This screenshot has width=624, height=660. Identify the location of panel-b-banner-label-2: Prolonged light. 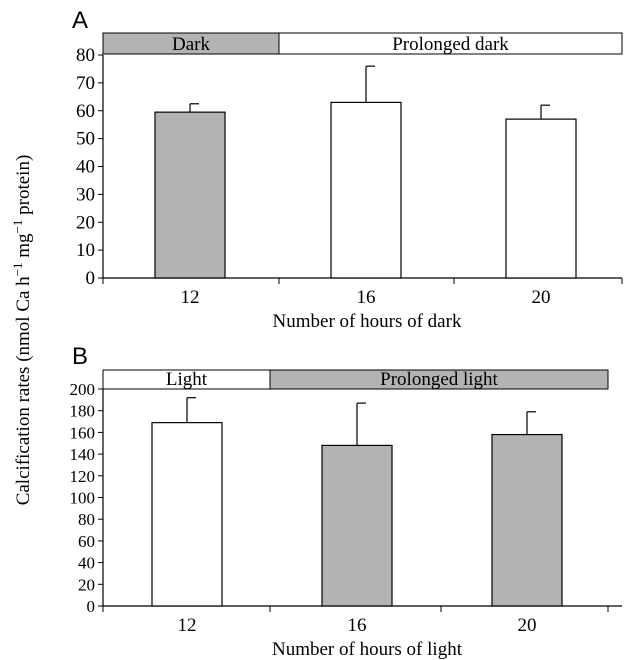
(439, 379).